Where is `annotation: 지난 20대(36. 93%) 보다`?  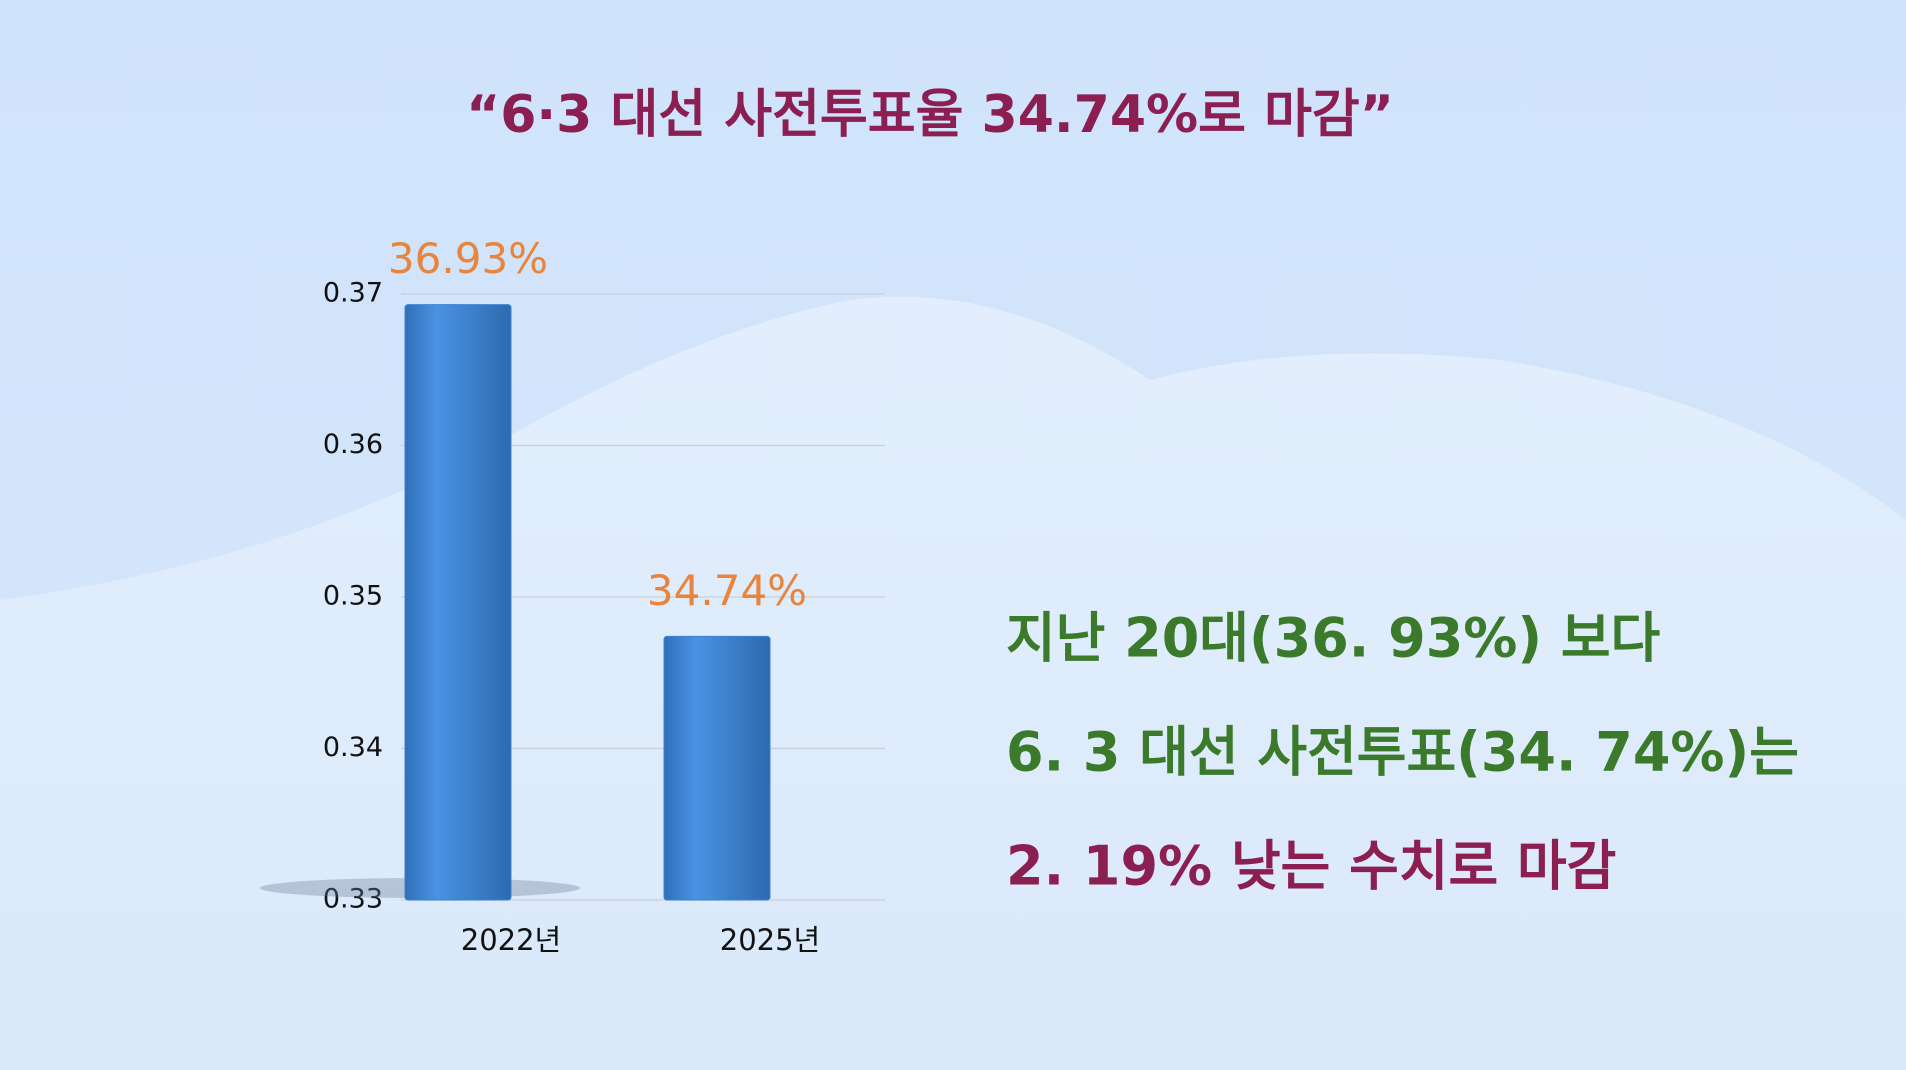 annotation: 지난 20대(36. 93%) 보다 is located at coordinates (1333, 638).